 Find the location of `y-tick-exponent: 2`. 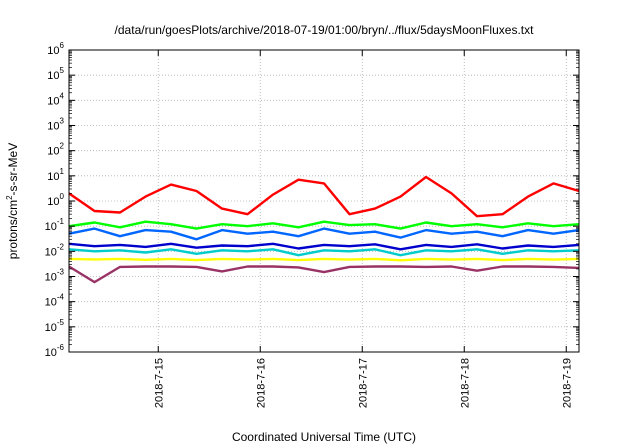

y-tick-exponent: 2 is located at coordinates (62, 146).